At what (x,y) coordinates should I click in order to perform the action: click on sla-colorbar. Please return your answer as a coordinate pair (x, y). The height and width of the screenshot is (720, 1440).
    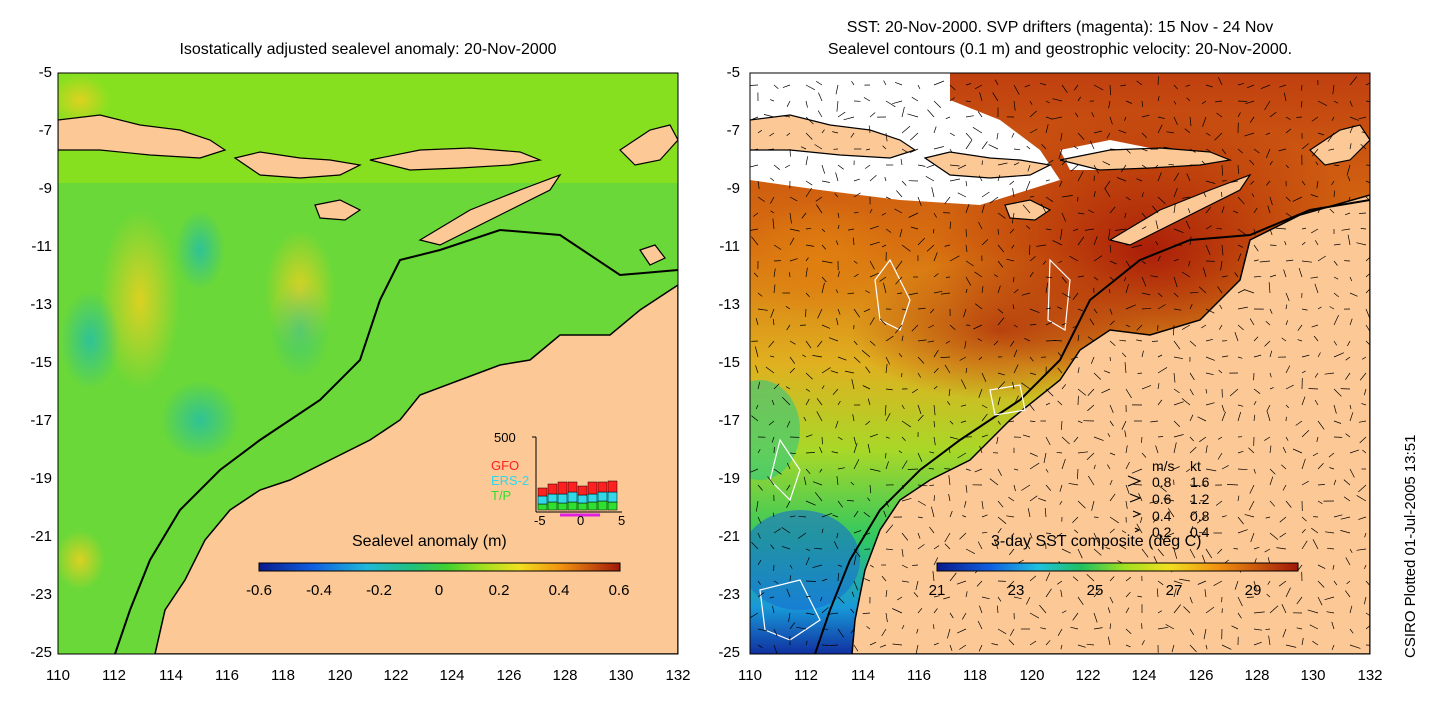
    Looking at the image, I should click on (439, 567).